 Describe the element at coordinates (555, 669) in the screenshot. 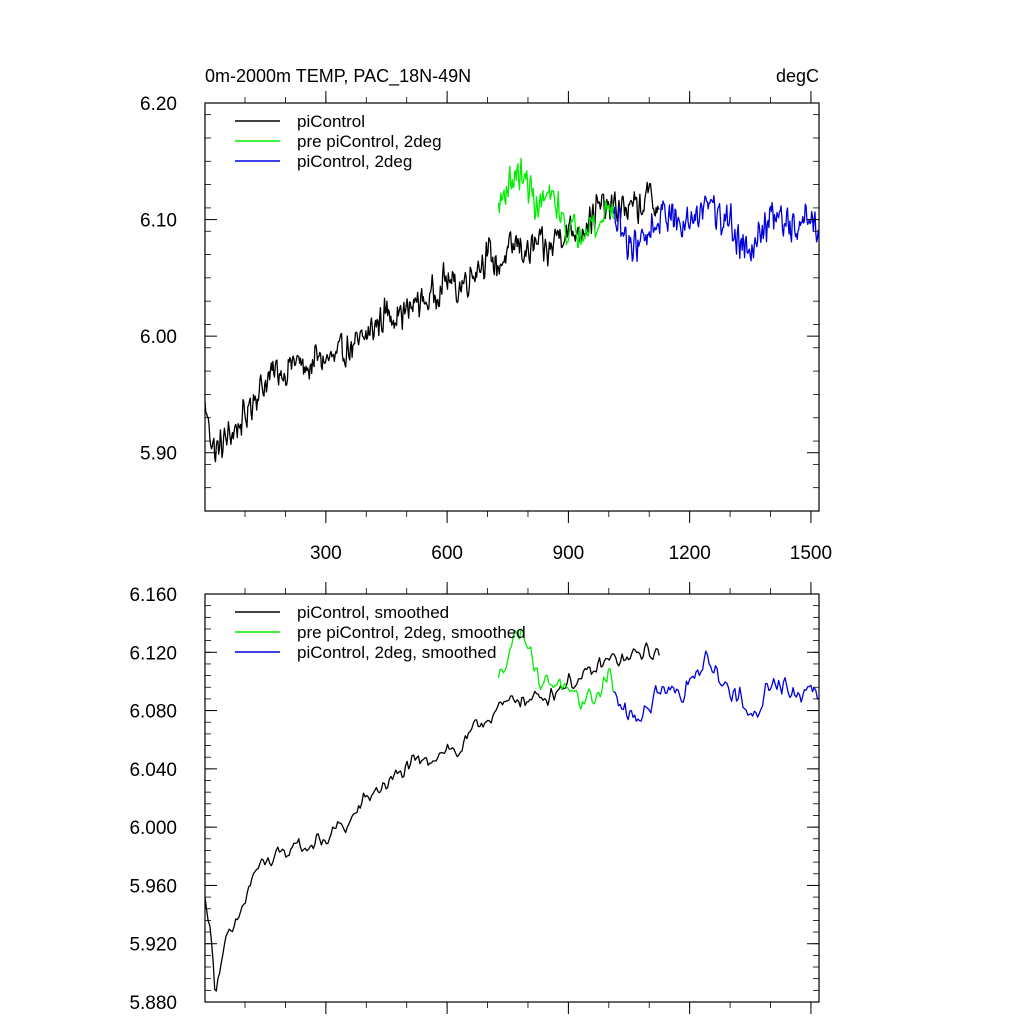

I see `series-line-pre-picontrol-2deg-smoothed` at that location.